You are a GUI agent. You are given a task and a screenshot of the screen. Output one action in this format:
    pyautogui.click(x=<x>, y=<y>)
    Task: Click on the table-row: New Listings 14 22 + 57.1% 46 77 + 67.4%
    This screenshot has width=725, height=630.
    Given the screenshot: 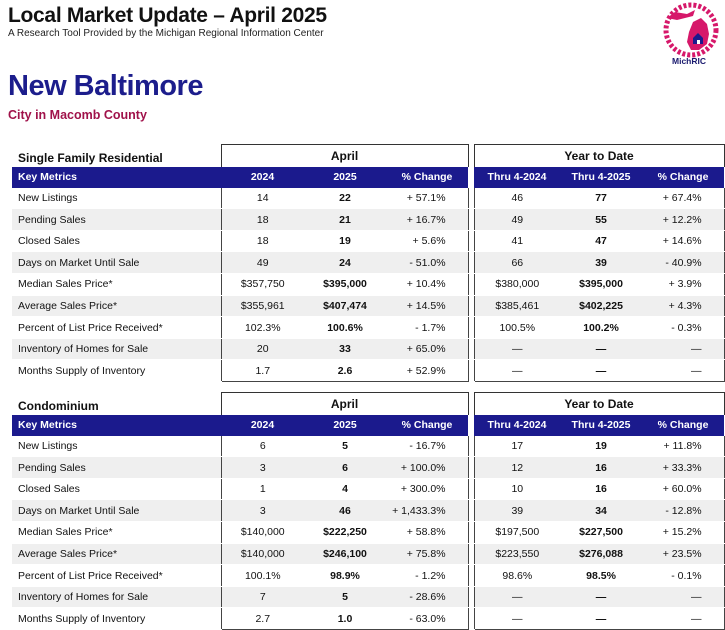 What is the action you would take?
    pyautogui.click(x=368, y=198)
    